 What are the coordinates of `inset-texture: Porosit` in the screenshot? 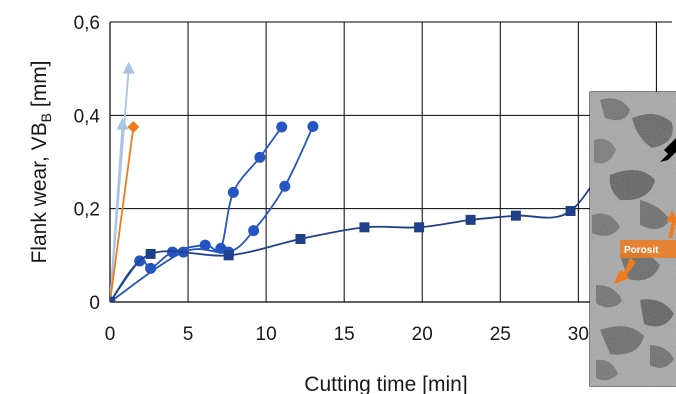 It's located at (633, 239).